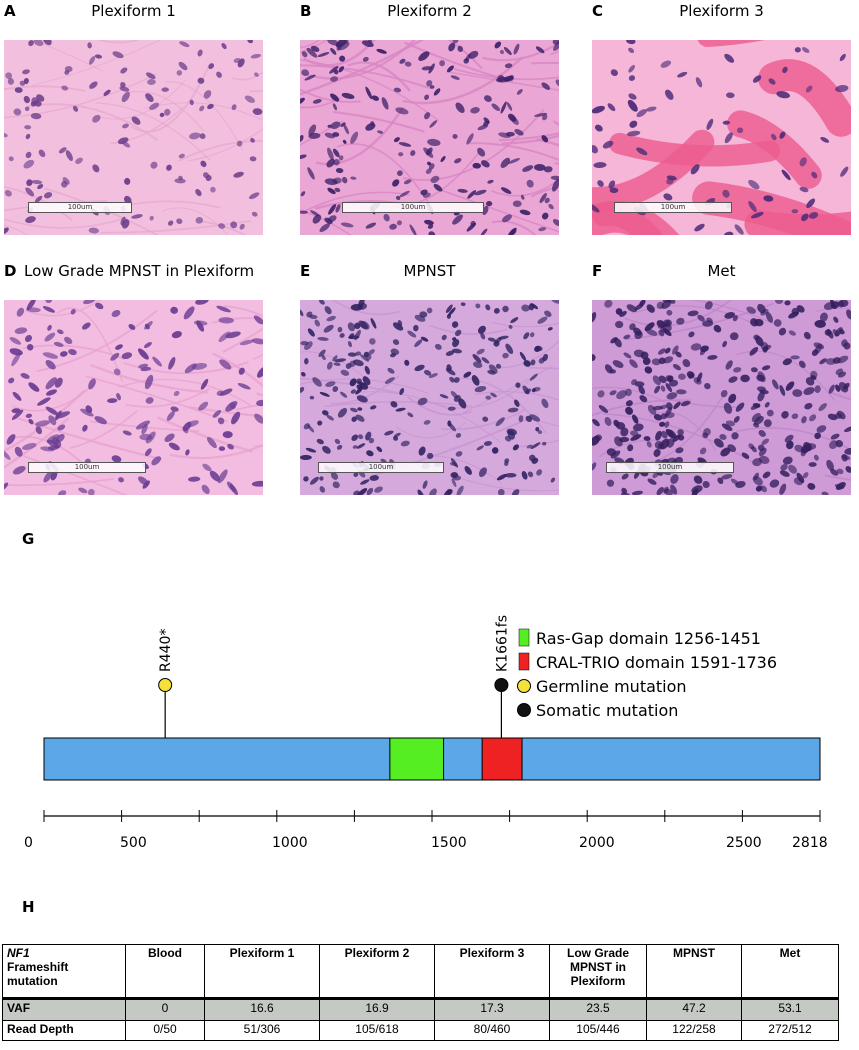 The image size is (859, 1050). I want to click on table-cell: 17.3, so click(492, 1009).